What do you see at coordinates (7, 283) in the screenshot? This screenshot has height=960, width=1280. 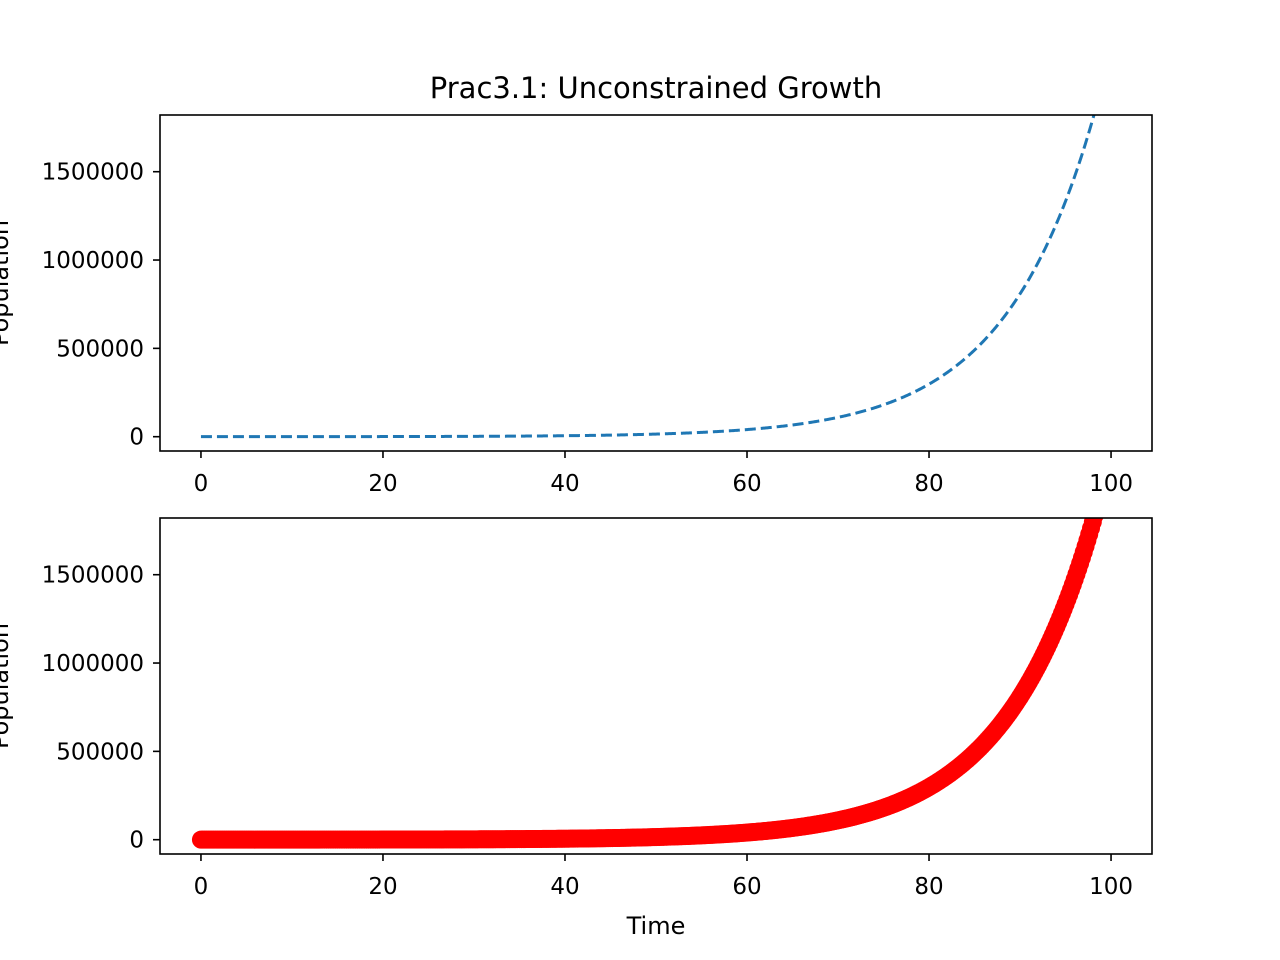 I see `top-y-axis-label: Population` at bounding box center [7, 283].